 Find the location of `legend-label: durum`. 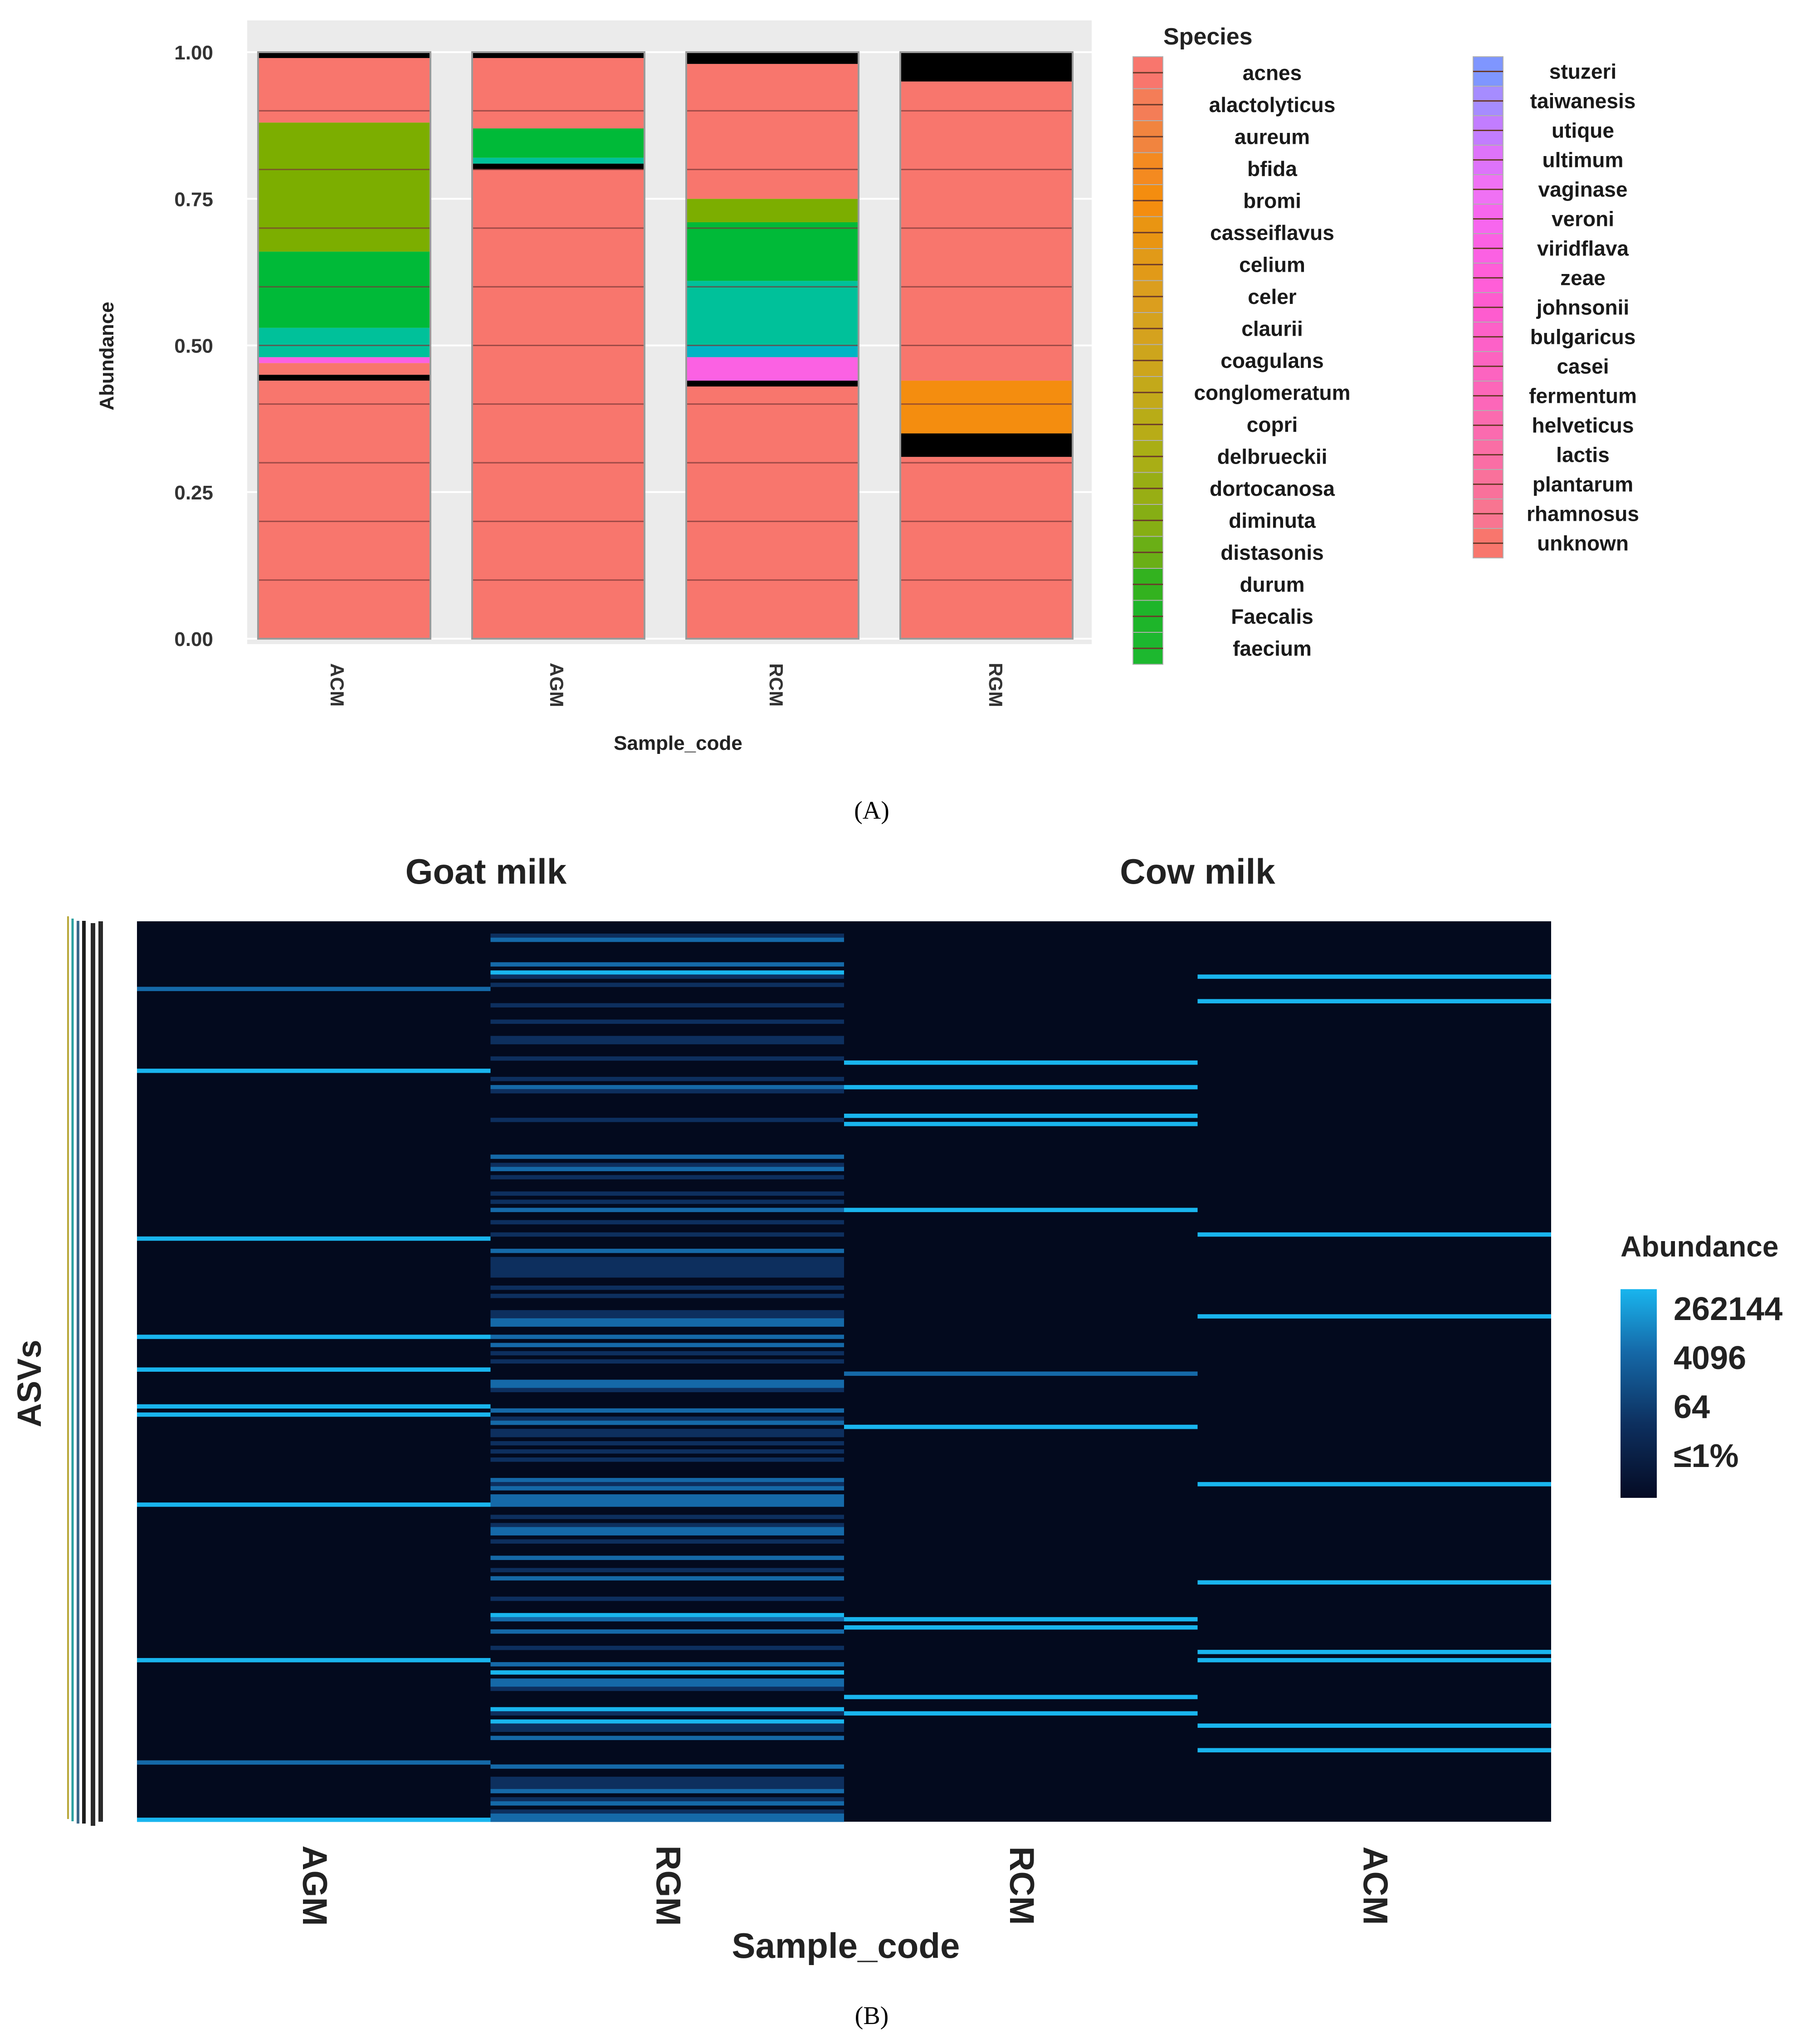

legend-label: durum is located at coordinates (1272, 584).